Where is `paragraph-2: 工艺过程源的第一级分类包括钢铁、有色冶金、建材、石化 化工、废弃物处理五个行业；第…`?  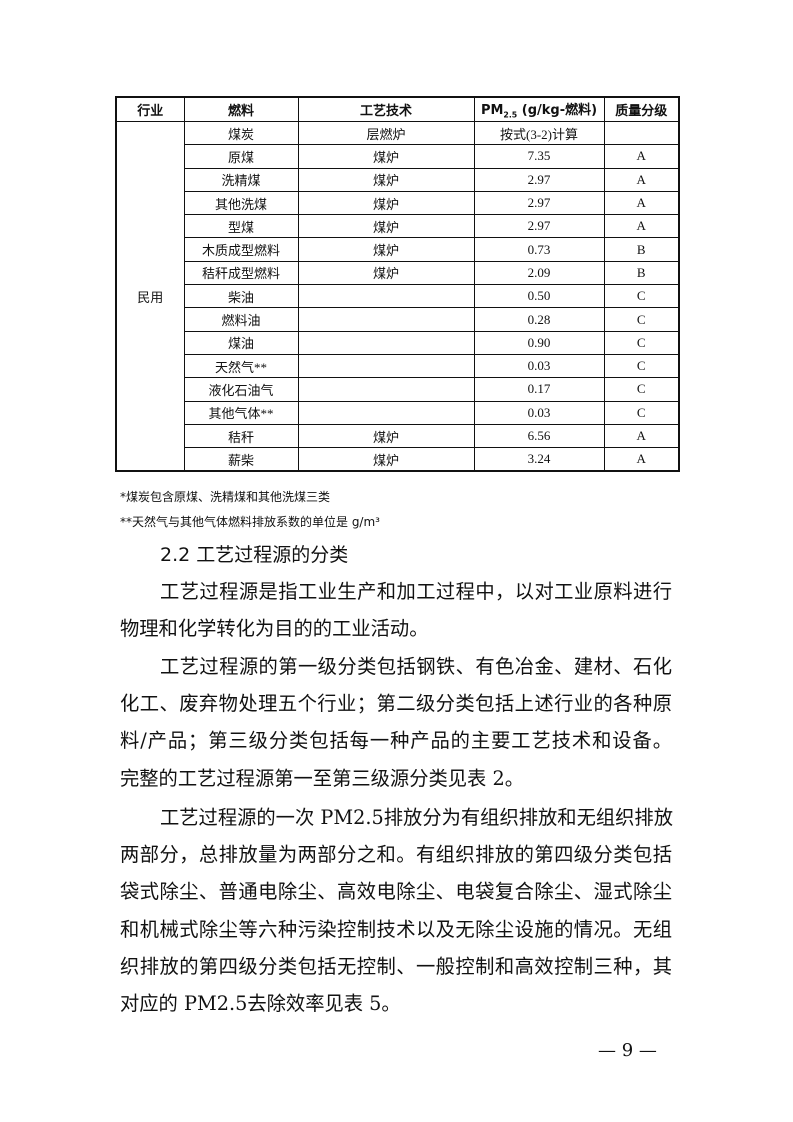
paragraph-2: 工艺过程源的第一级分类包括钢铁、有色冶金、建材、石化 化工、废弃物处理五个行业；第… is located at coordinates (396, 722).